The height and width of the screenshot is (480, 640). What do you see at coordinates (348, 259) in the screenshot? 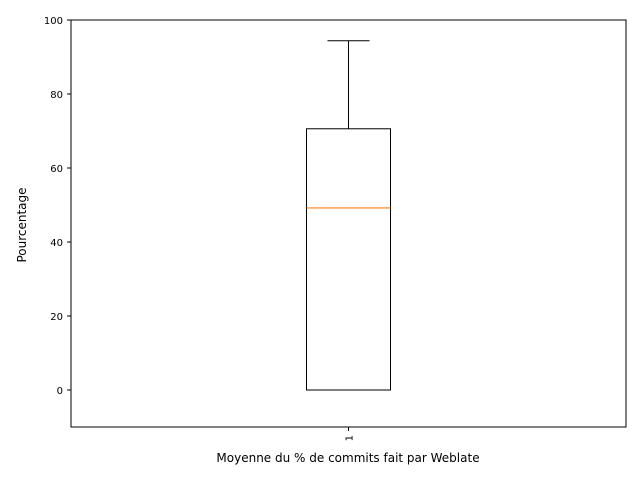
I see `box-iqr` at bounding box center [348, 259].